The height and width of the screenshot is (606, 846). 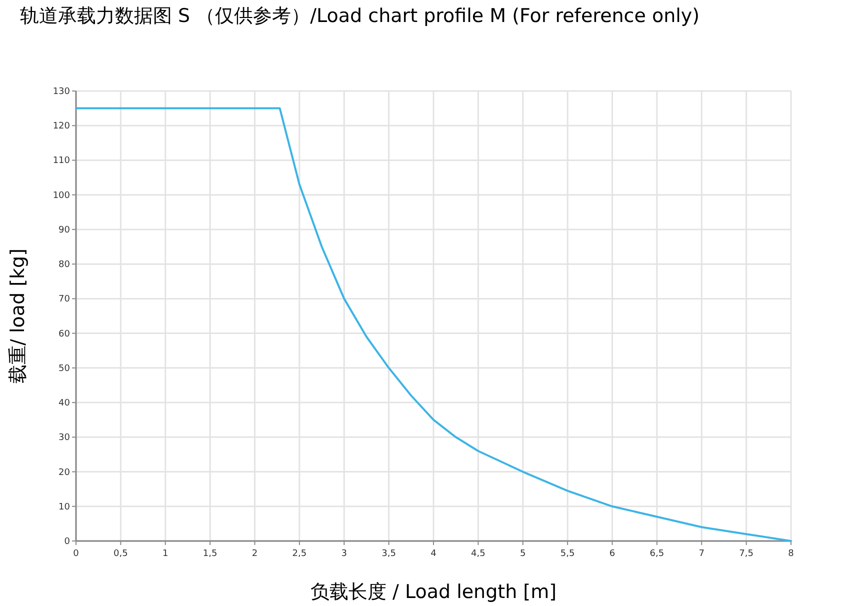 I want to click on x-tick-label: 7,5, so click(x=746, y=554).